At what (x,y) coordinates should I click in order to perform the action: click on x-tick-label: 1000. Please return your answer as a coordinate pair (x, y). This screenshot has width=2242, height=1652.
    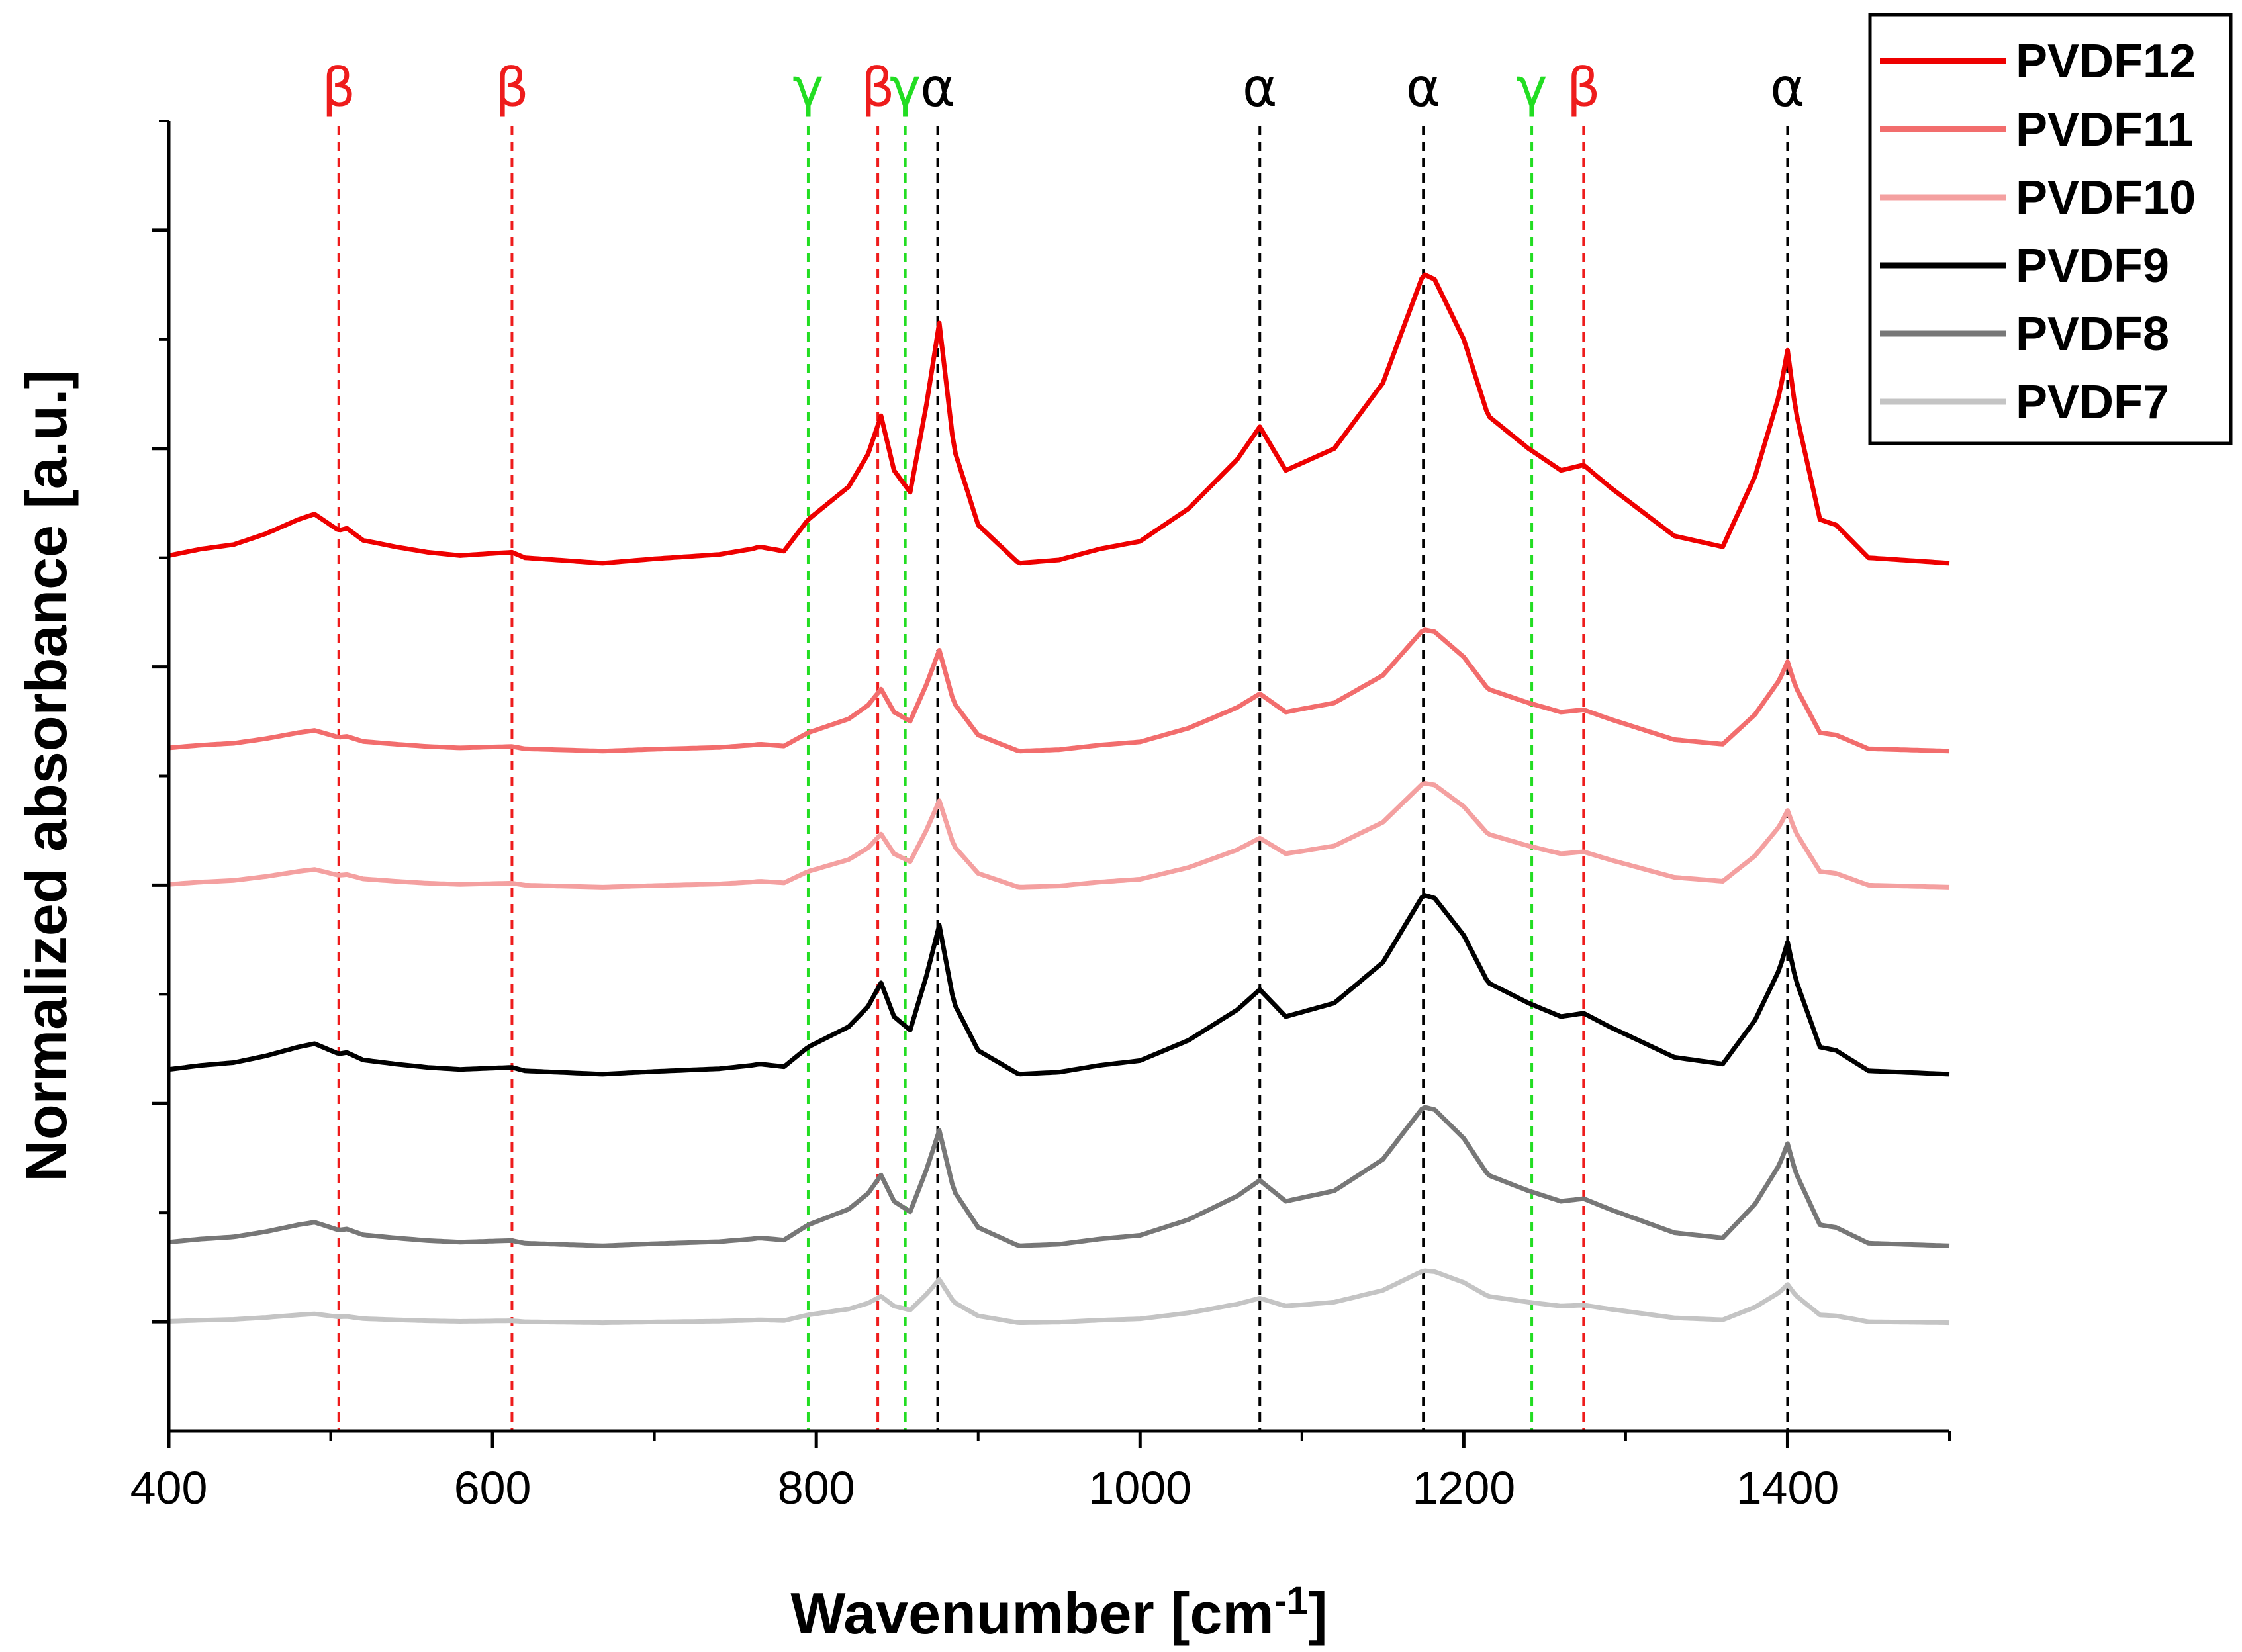
    Looking at the image, I should click on (1139, 1488).